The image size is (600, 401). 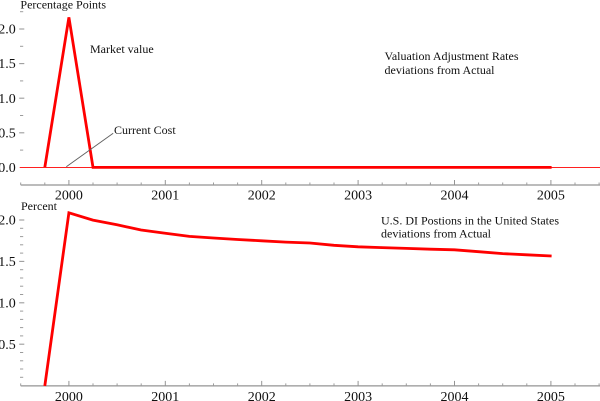 I want to click on svg-text:U.S. DI Postions in the United: U.S. DI Postions in the United States, so click(x=470, y=221).